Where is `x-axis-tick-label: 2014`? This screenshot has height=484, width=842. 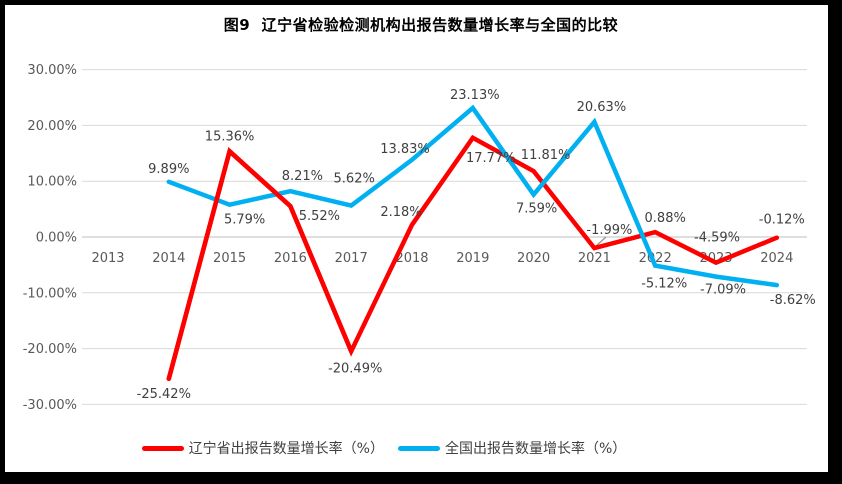
x-axis-tick-label: 2014 is located at coordinates (168, 258).